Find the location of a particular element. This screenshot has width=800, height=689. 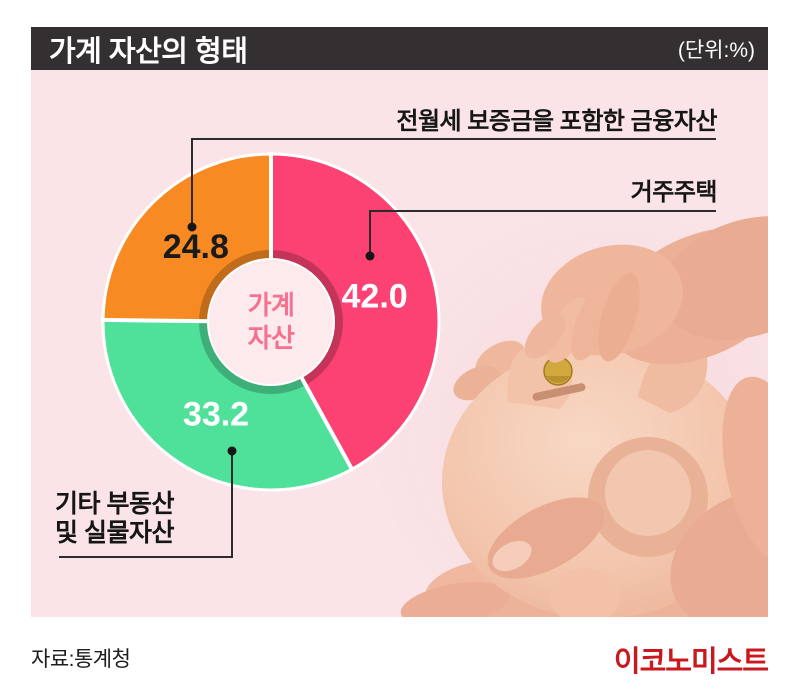

bottom-hand-forearm is located at coordinates (719, 496).